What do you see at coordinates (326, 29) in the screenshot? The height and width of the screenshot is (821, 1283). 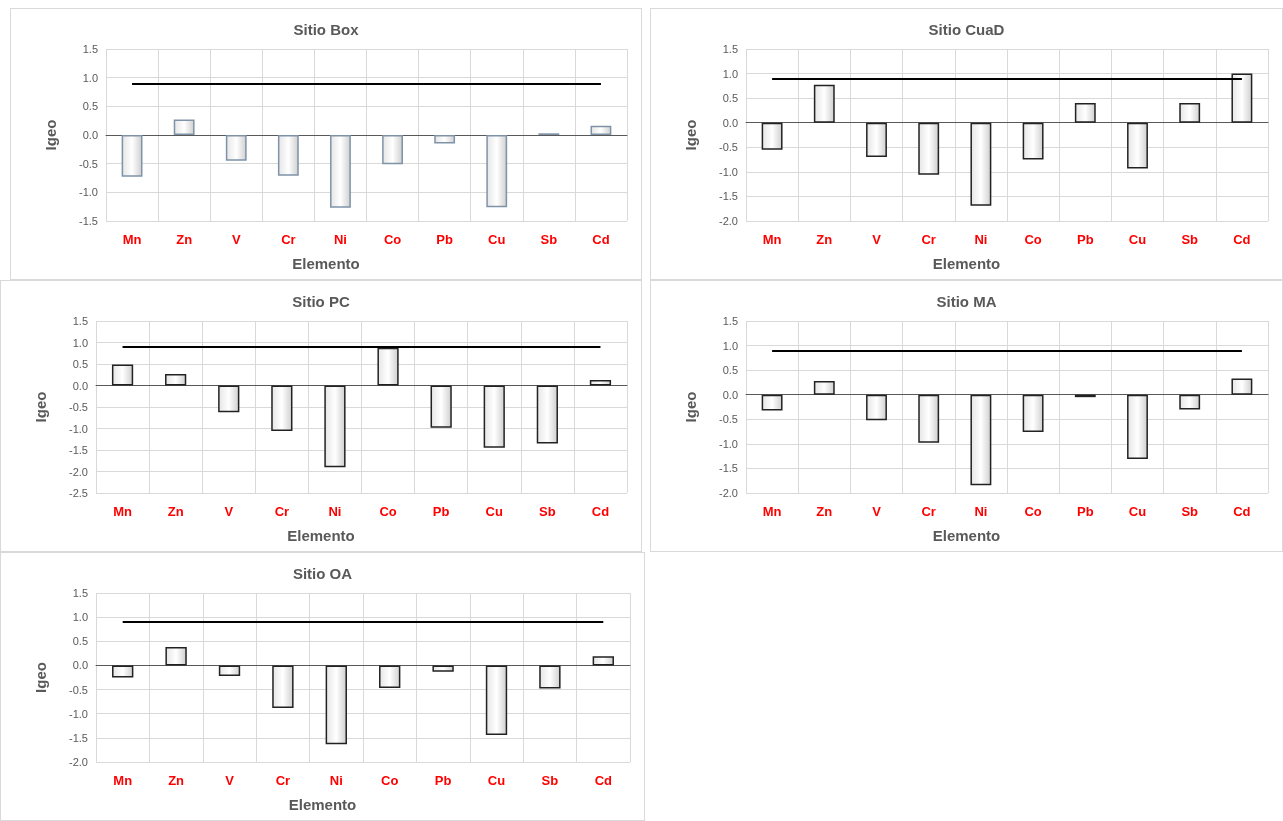 I see `chart-title: Sitio Box` at bounding box center [326, 29].